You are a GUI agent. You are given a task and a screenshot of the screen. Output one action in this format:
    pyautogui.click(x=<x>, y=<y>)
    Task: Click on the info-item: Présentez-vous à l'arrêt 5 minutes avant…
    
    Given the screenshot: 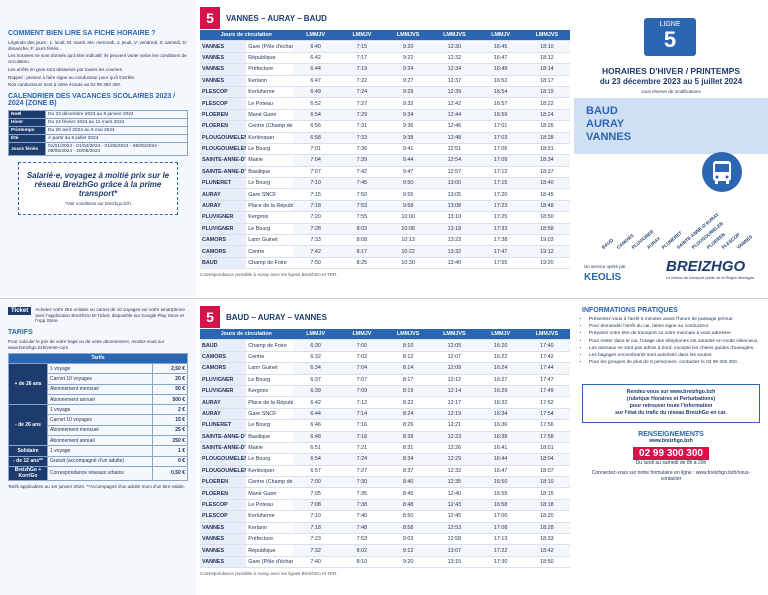 What is the action you would take?
    pyautogui.click(x=674, y=320)
    